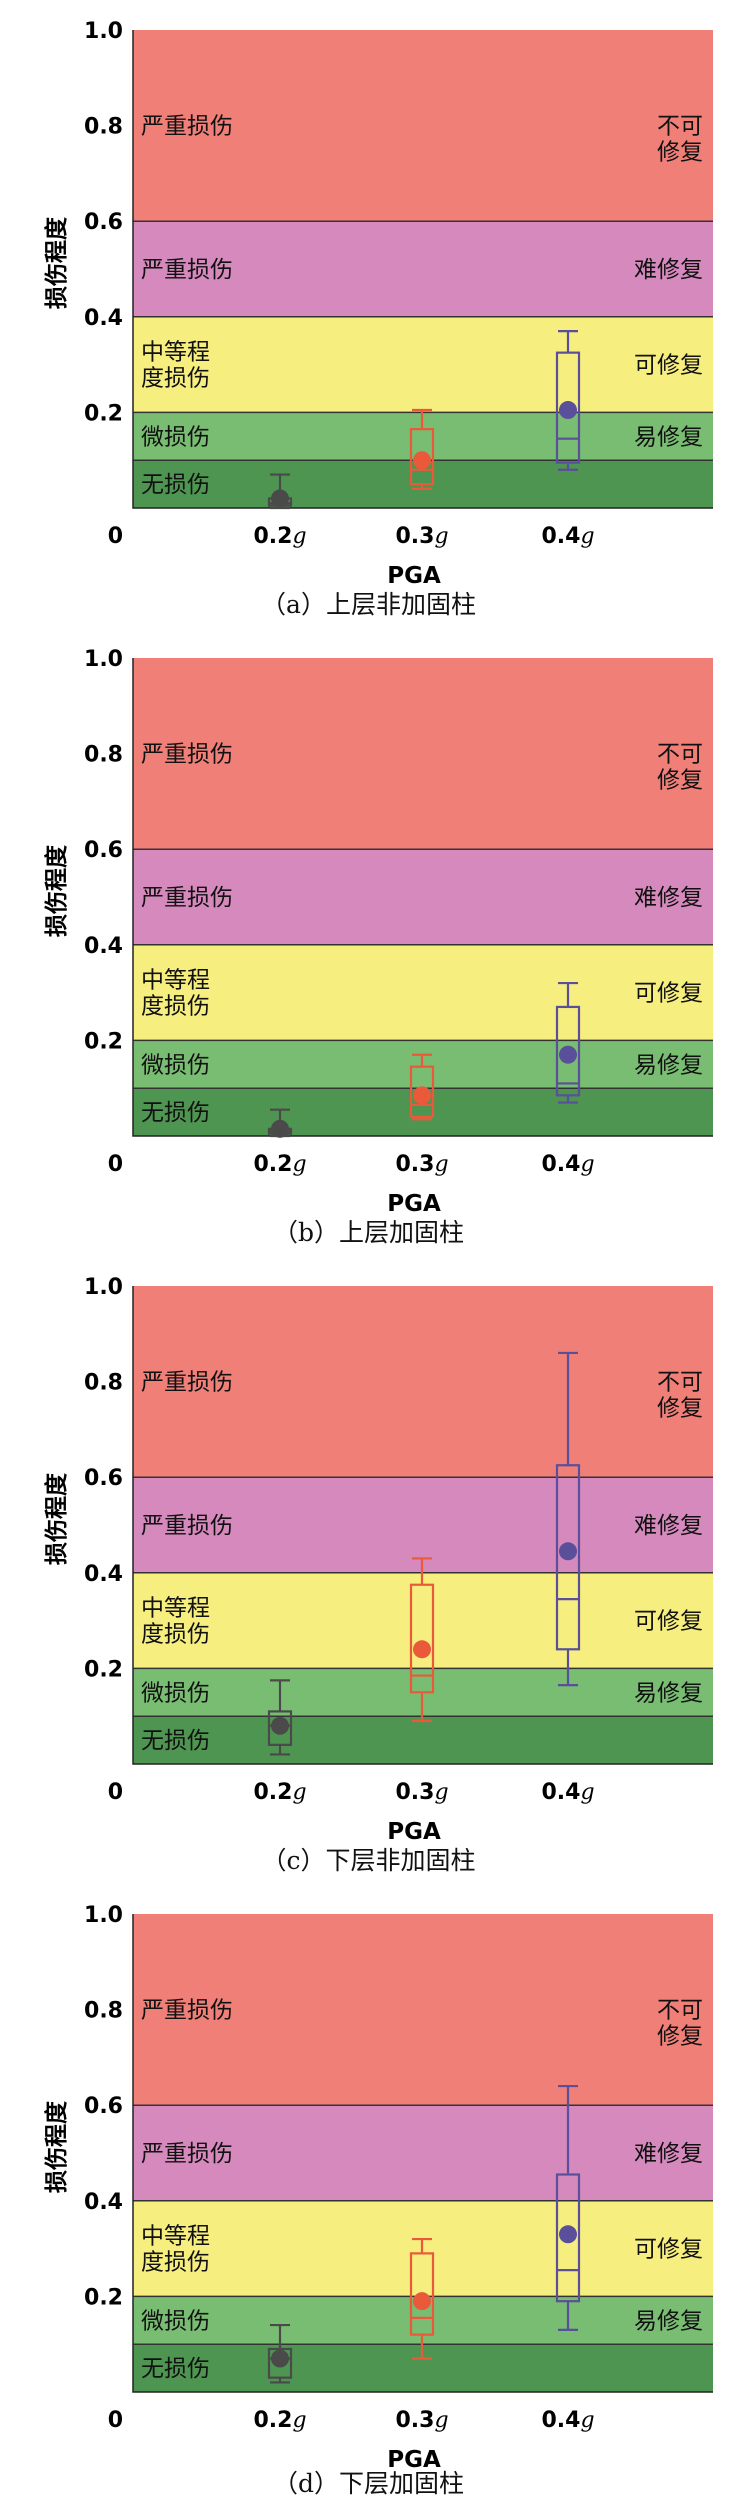 This screenshot has height=2512, width=737. I want to click on y-tick-label: 0.6, so click(103, 2106).